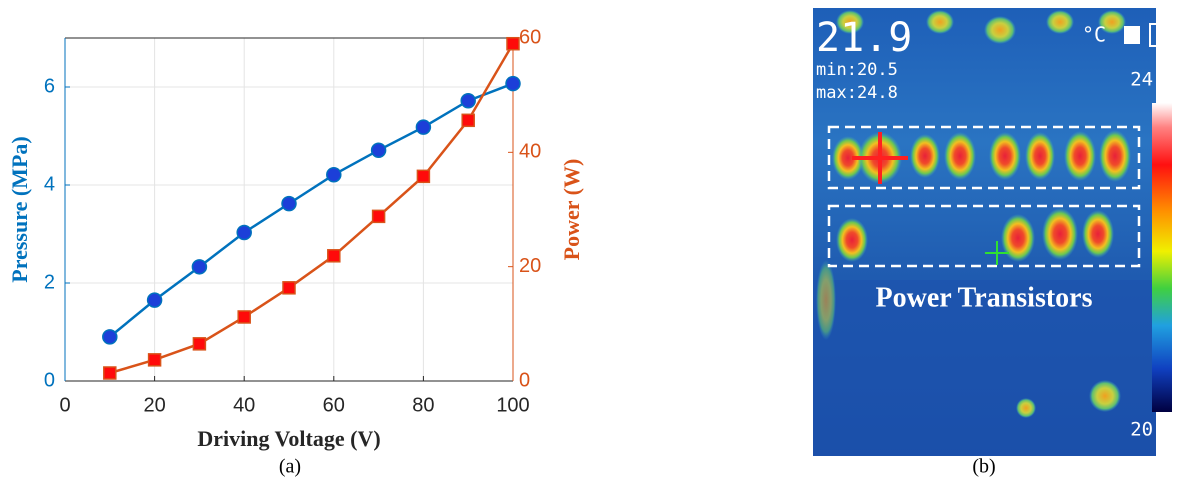  I want to click on battery-icon, so click(1157, 35).